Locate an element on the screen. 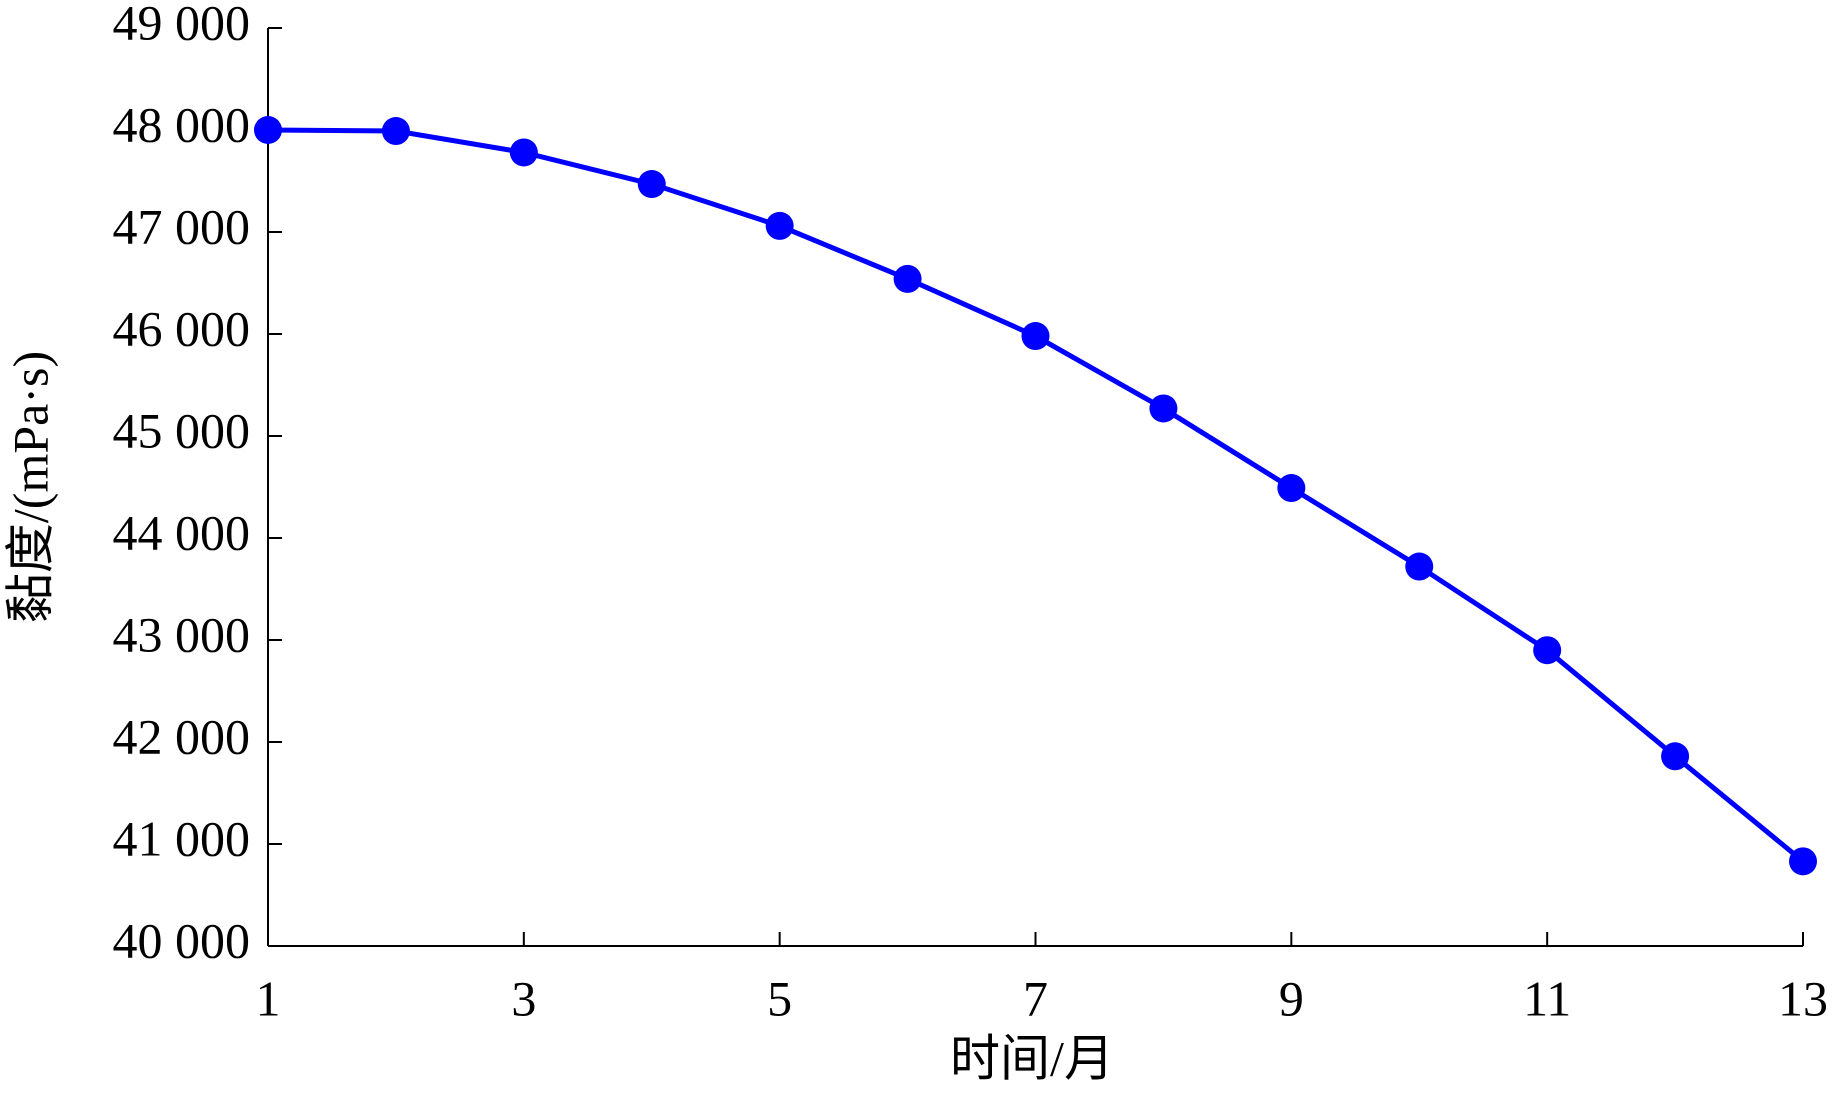  x-tick-label: 11 is located at coordinates (1547, 998).